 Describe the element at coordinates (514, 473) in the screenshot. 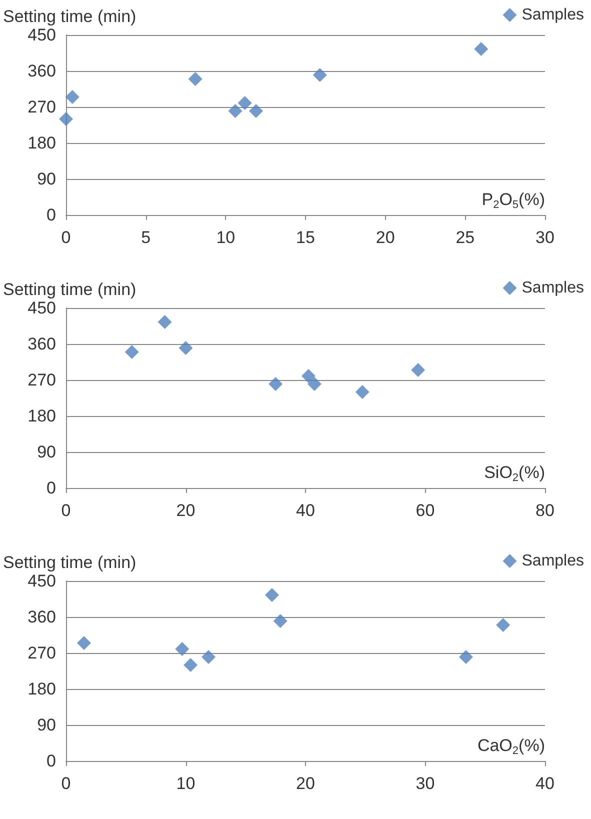

I see `x-axis-title: SiO$_{2}$(%)` at that location.